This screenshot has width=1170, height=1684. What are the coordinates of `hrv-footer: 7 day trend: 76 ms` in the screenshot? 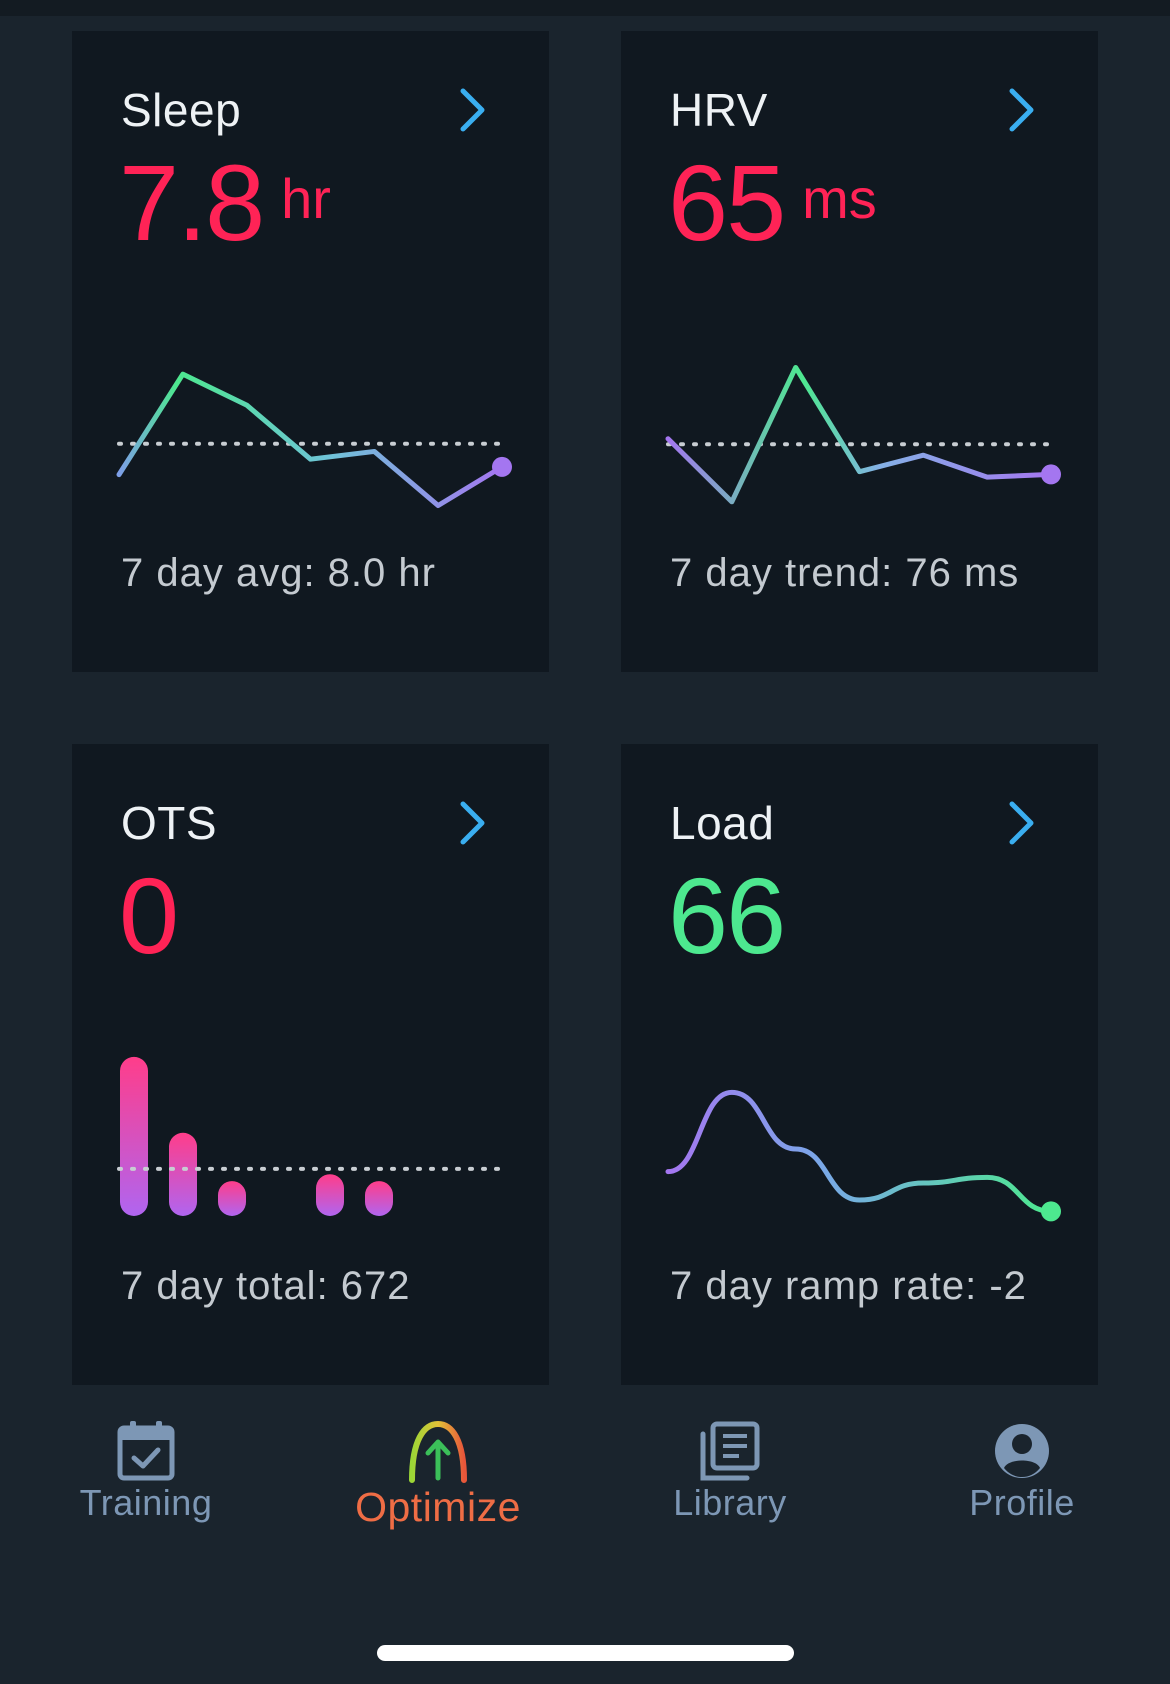 It's located at (845, 573).